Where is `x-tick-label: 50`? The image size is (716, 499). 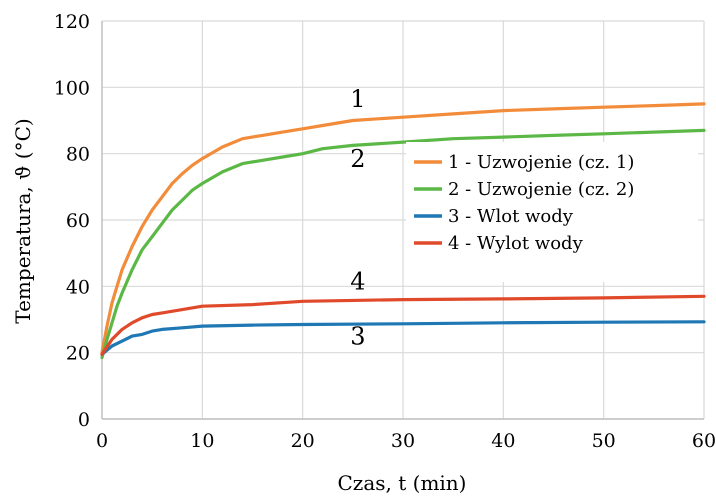 x-tick-label: 50 is located at coordinates (604, 441).